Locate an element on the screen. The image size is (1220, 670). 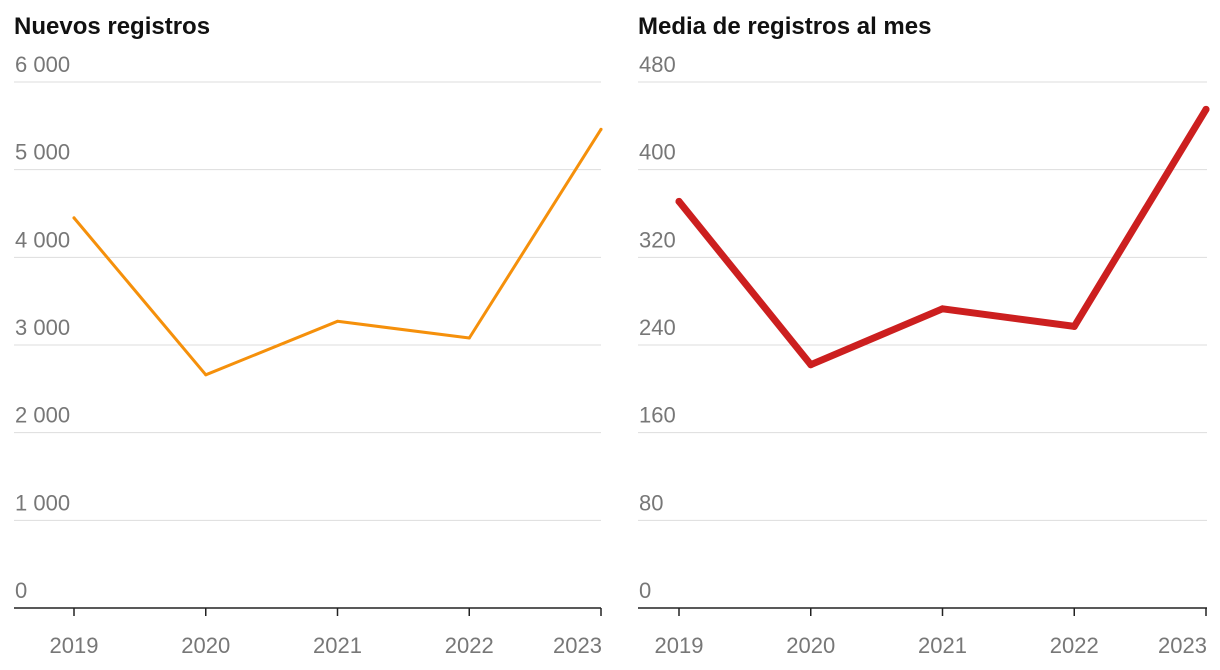
y-tick-label: 400 is located at coordinates (657, 152).